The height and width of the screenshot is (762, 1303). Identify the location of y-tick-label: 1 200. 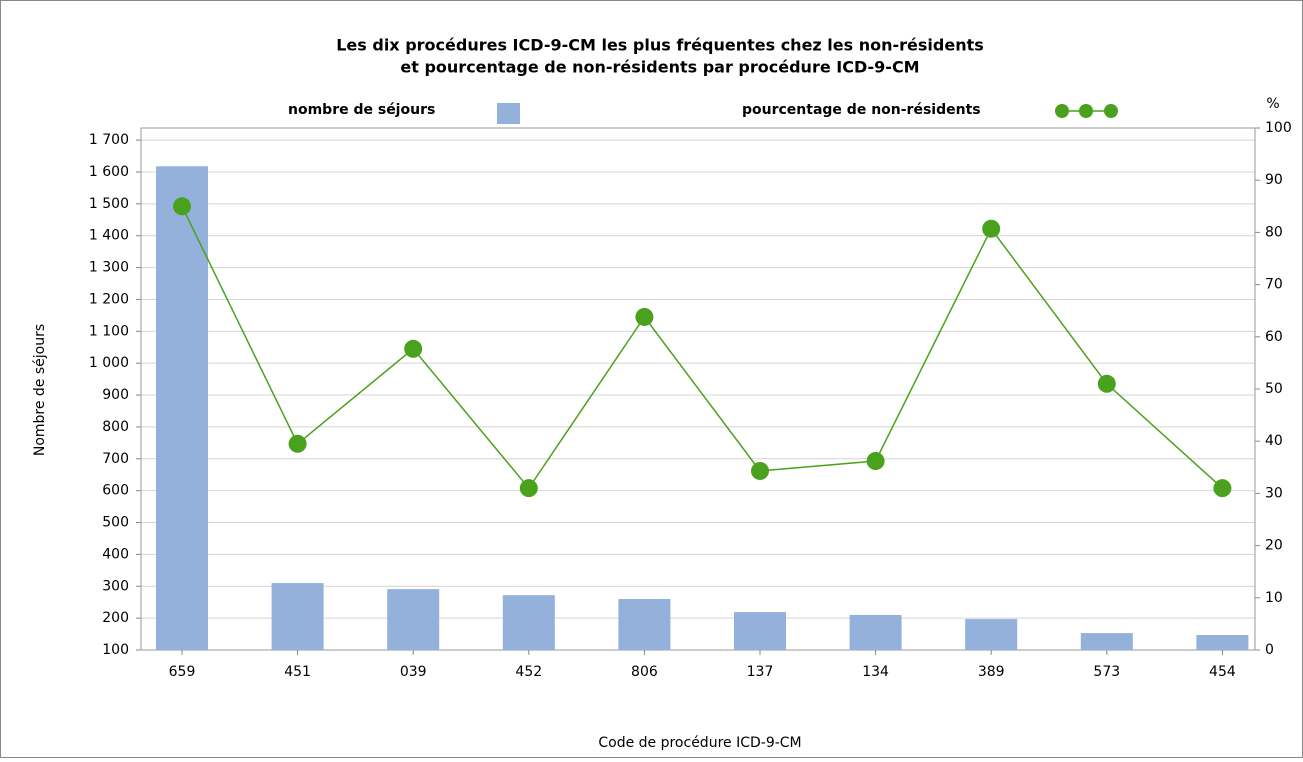
(109, 299).